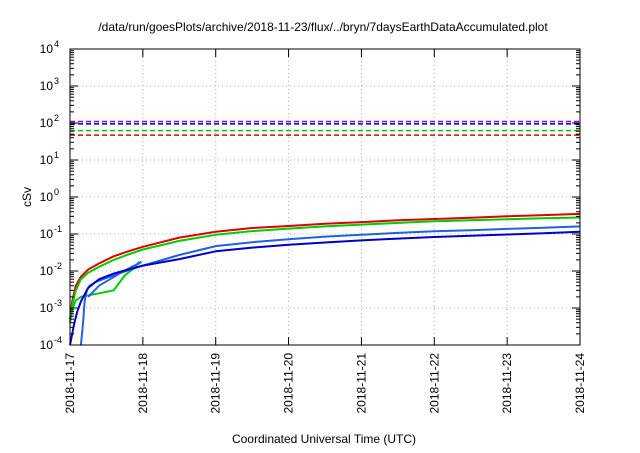 The height and width of the screenshot is (453, 640). I want to click on y-tick-exponent: 2, so click(56, 118).